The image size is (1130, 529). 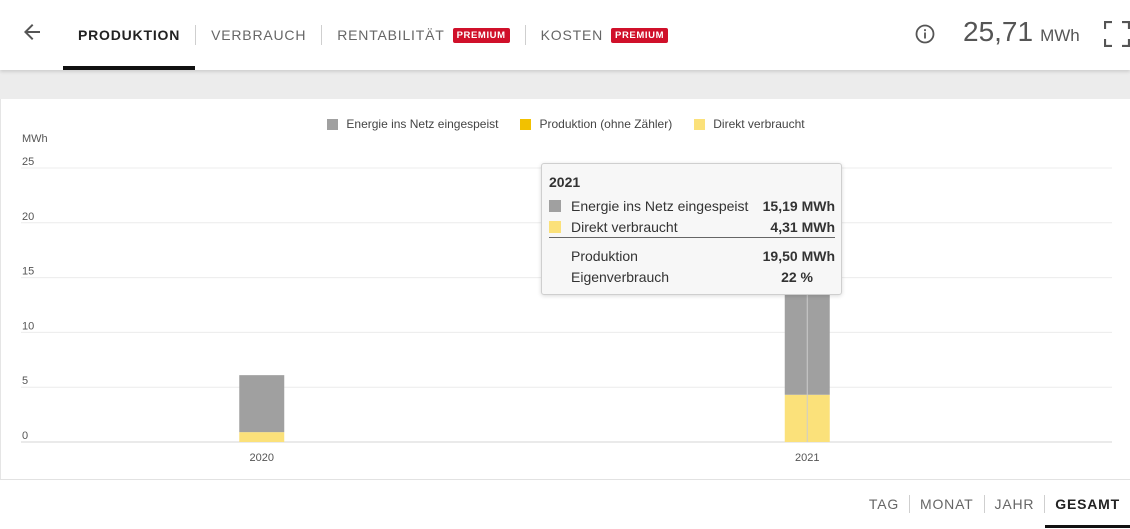 I want to click on tooltip-label: Eigenverbrauch, so click(x=620, y=277).